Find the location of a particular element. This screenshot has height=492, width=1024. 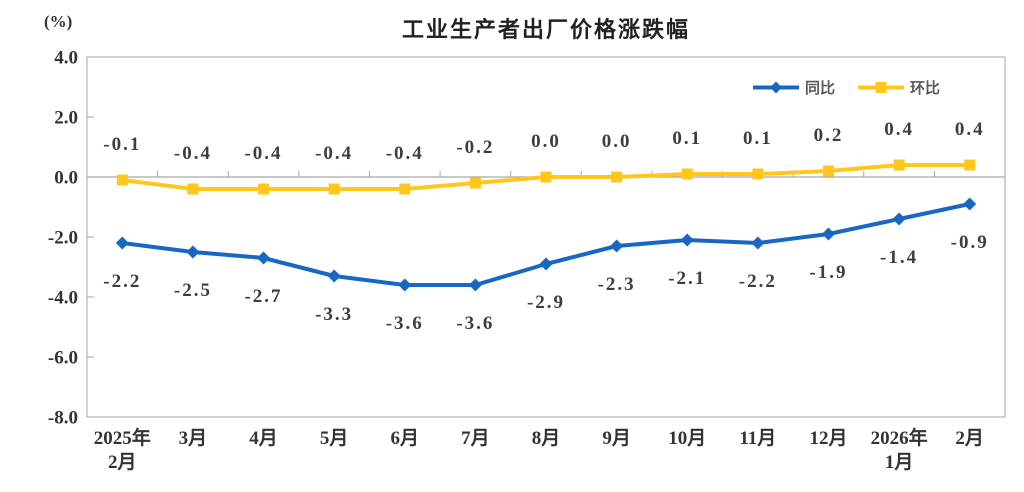

data-label-同比: -2.7 is located at coordinates (263, 296).